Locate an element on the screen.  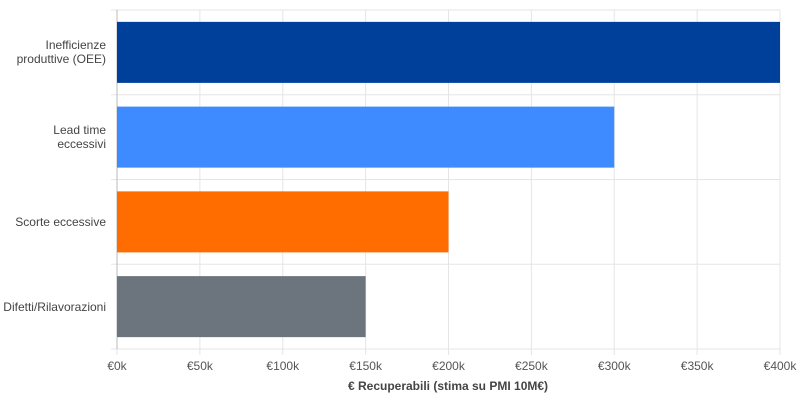
y-tick-label: Lead time eccessivi is located at coordinates (79, 137).